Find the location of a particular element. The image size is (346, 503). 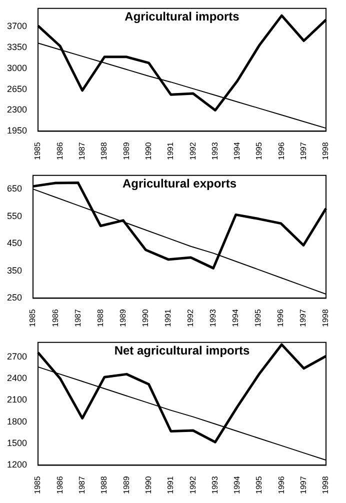

chart-title: Agricultural exports is located at coordinates (179, 183).